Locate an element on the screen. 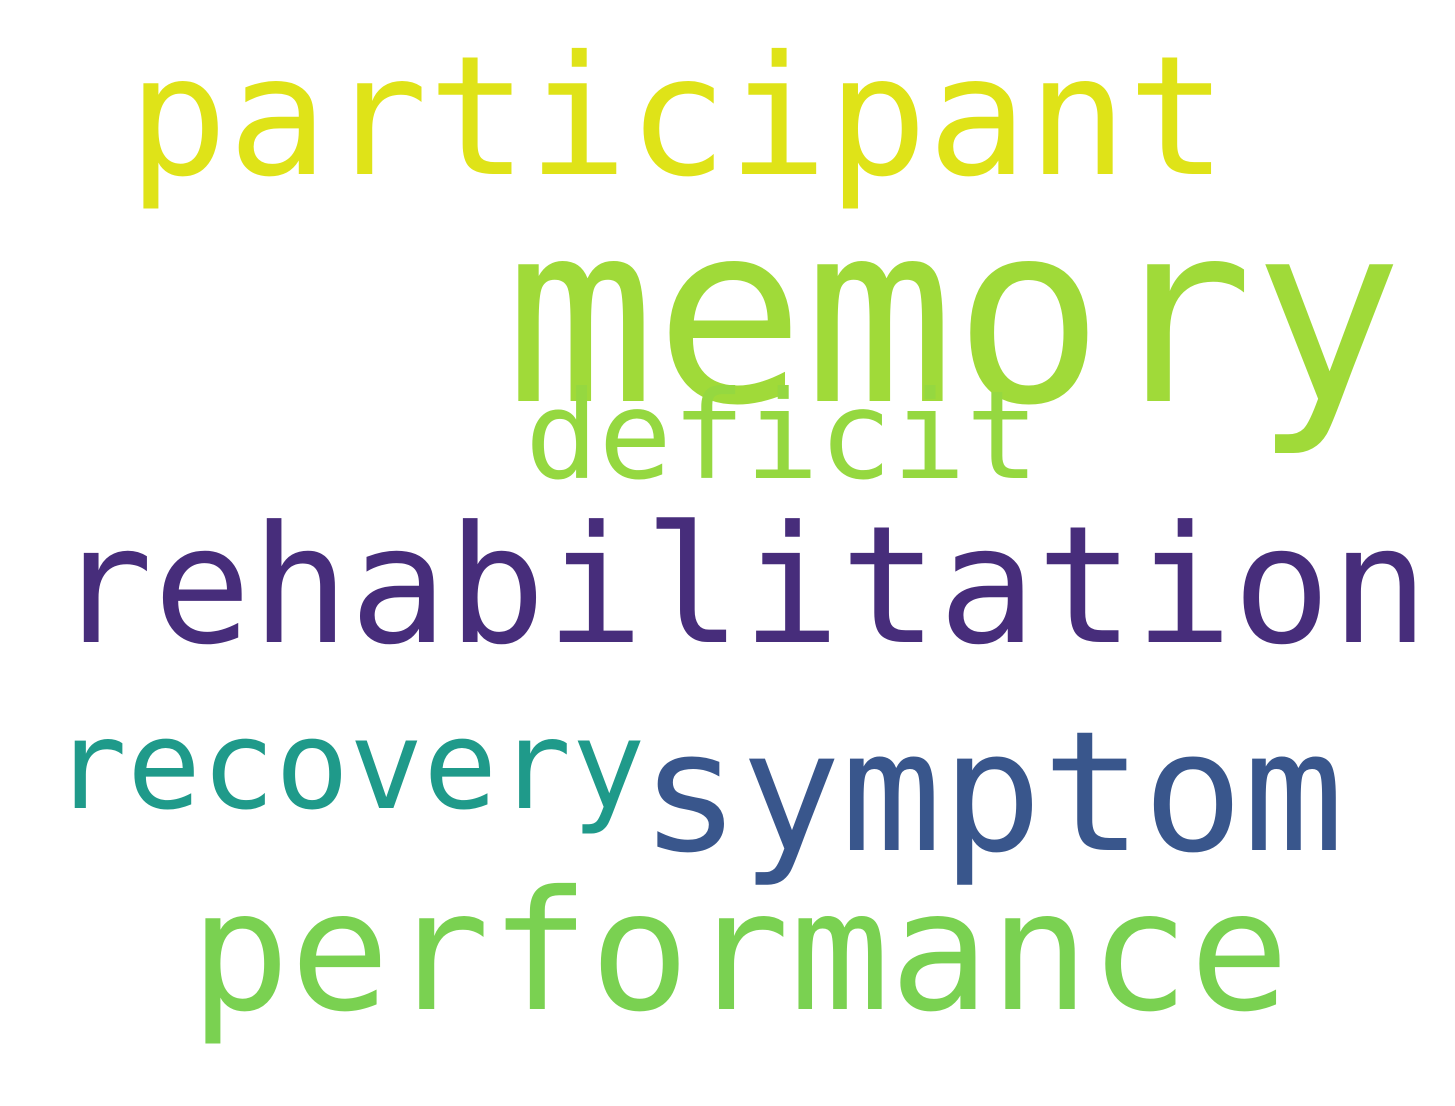 This screenshot has height=1106, width=1455. word-symptom: symptom is located at coordinates (992, 793).